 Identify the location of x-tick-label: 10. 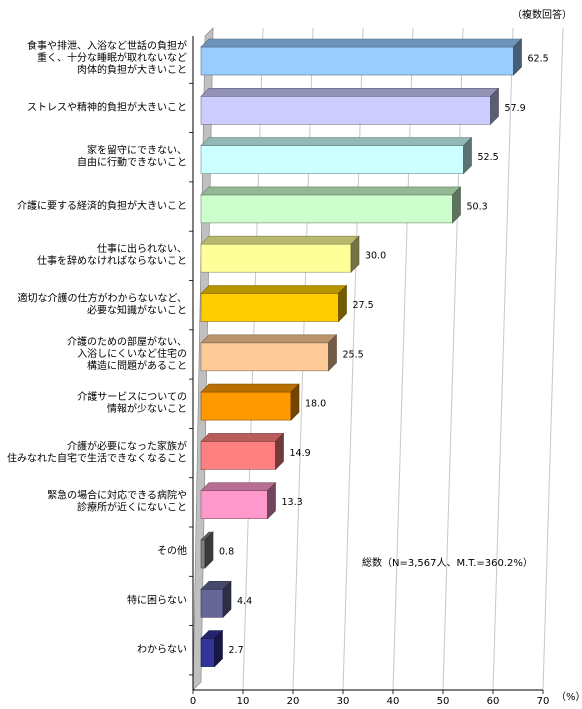
(243, 701).